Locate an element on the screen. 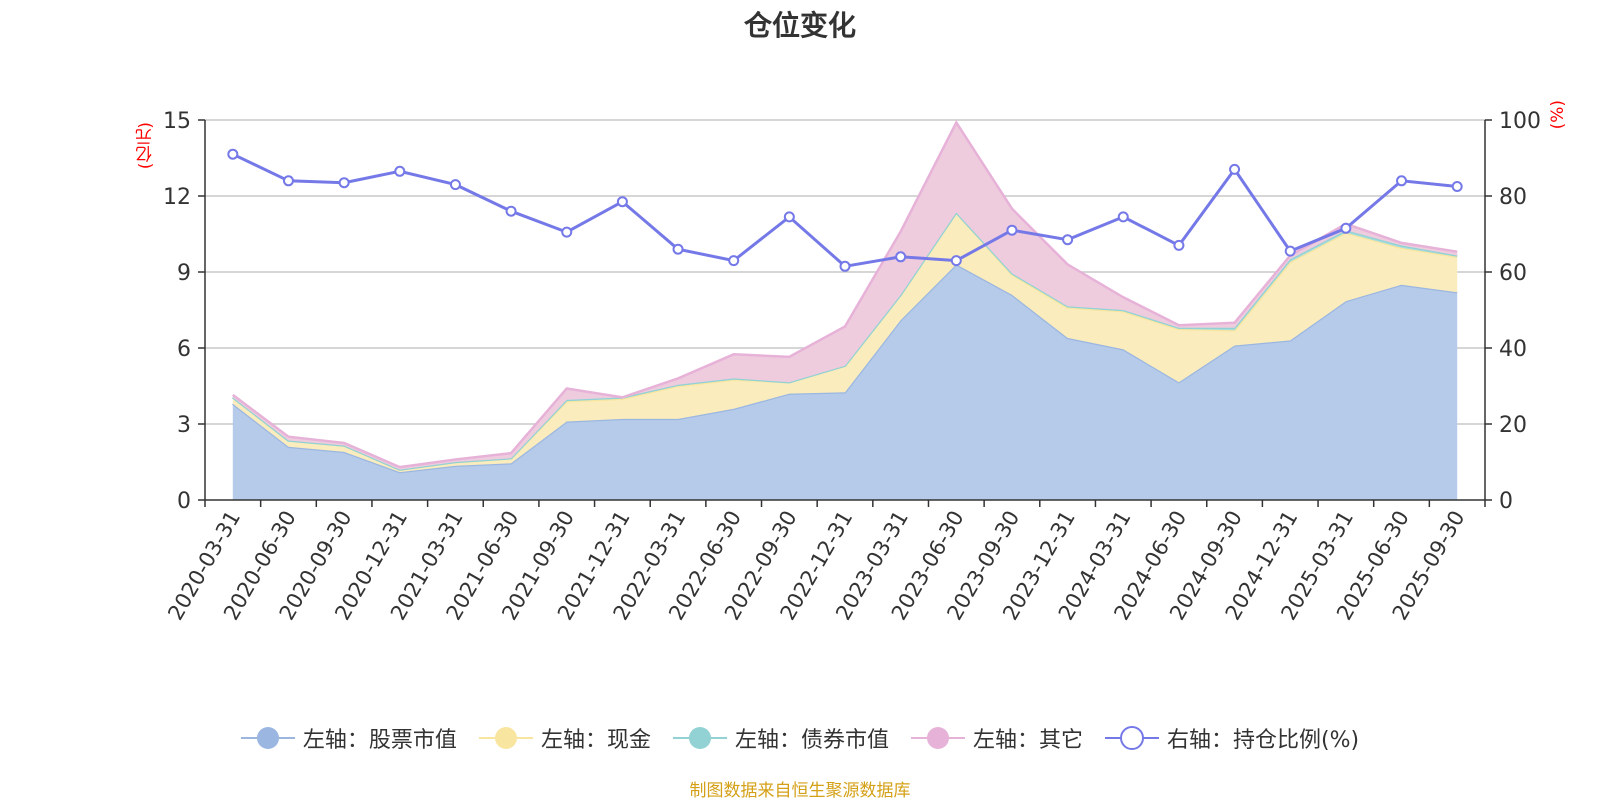  legend-stock-icon is located at coordinates (267, 738).